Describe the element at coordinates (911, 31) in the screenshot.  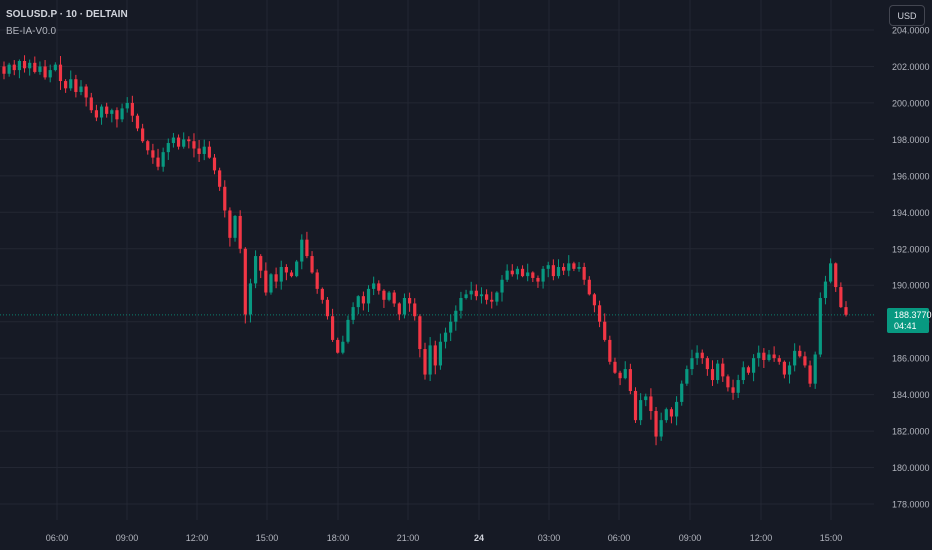
I see `y-tick-label: 204.0000` at that location.